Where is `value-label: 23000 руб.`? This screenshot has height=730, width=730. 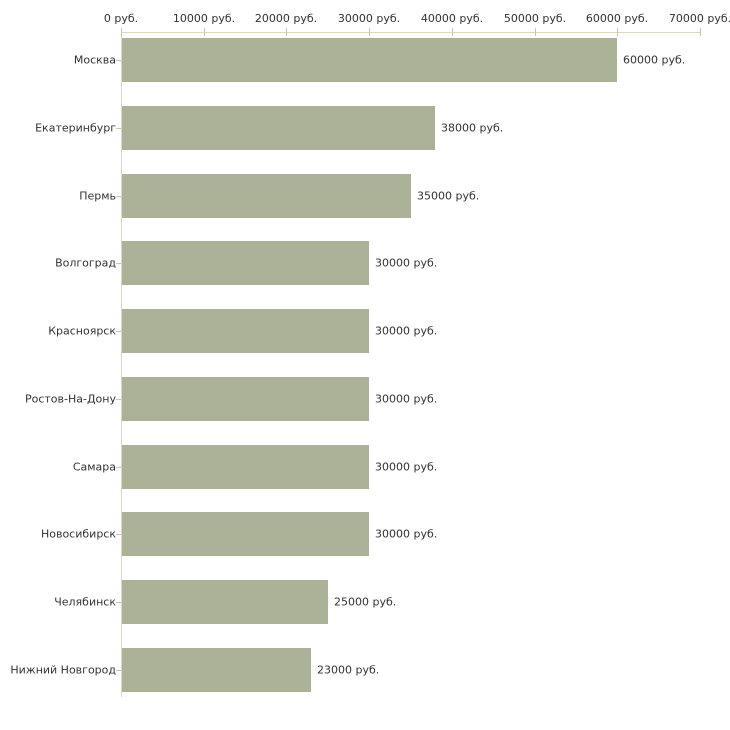 value-label: 23000 руб. is located at coordinates (348, 670).